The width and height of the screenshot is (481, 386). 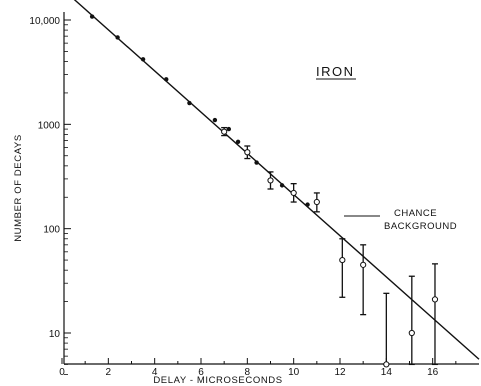 What do you see at coordinates (51, 230) in the screenshot?
I see `y-tick-label: 100` at bounding box center [51, 230].